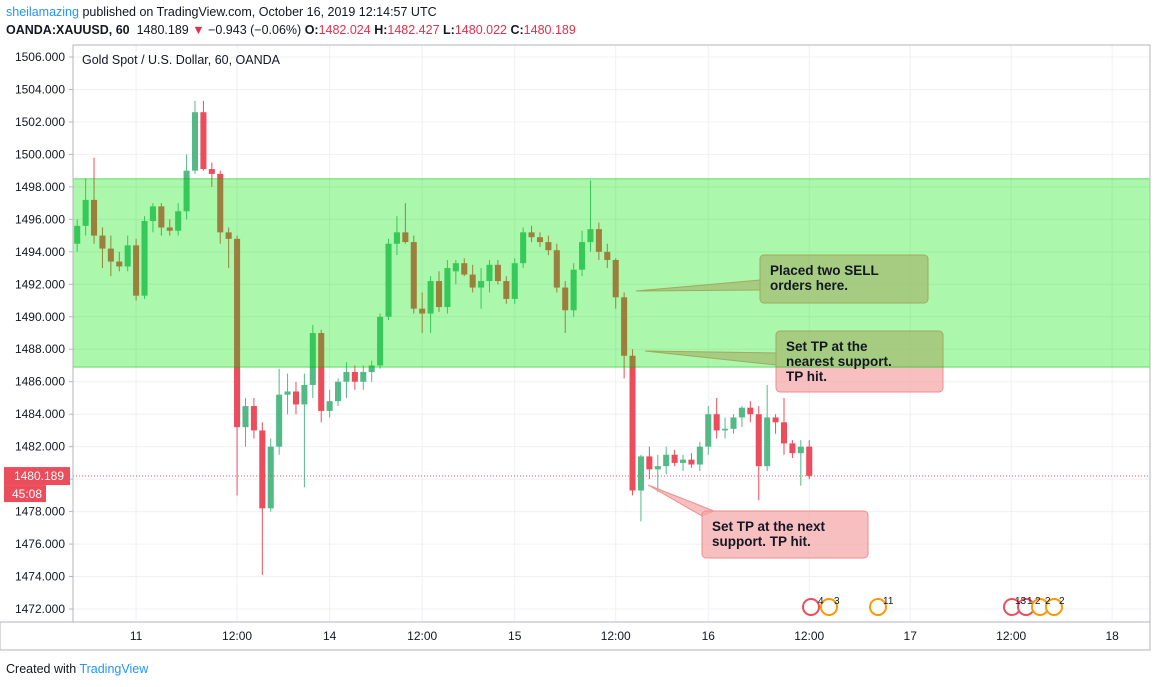  I want to click on x-tick-label: 17, so click(911, 636).